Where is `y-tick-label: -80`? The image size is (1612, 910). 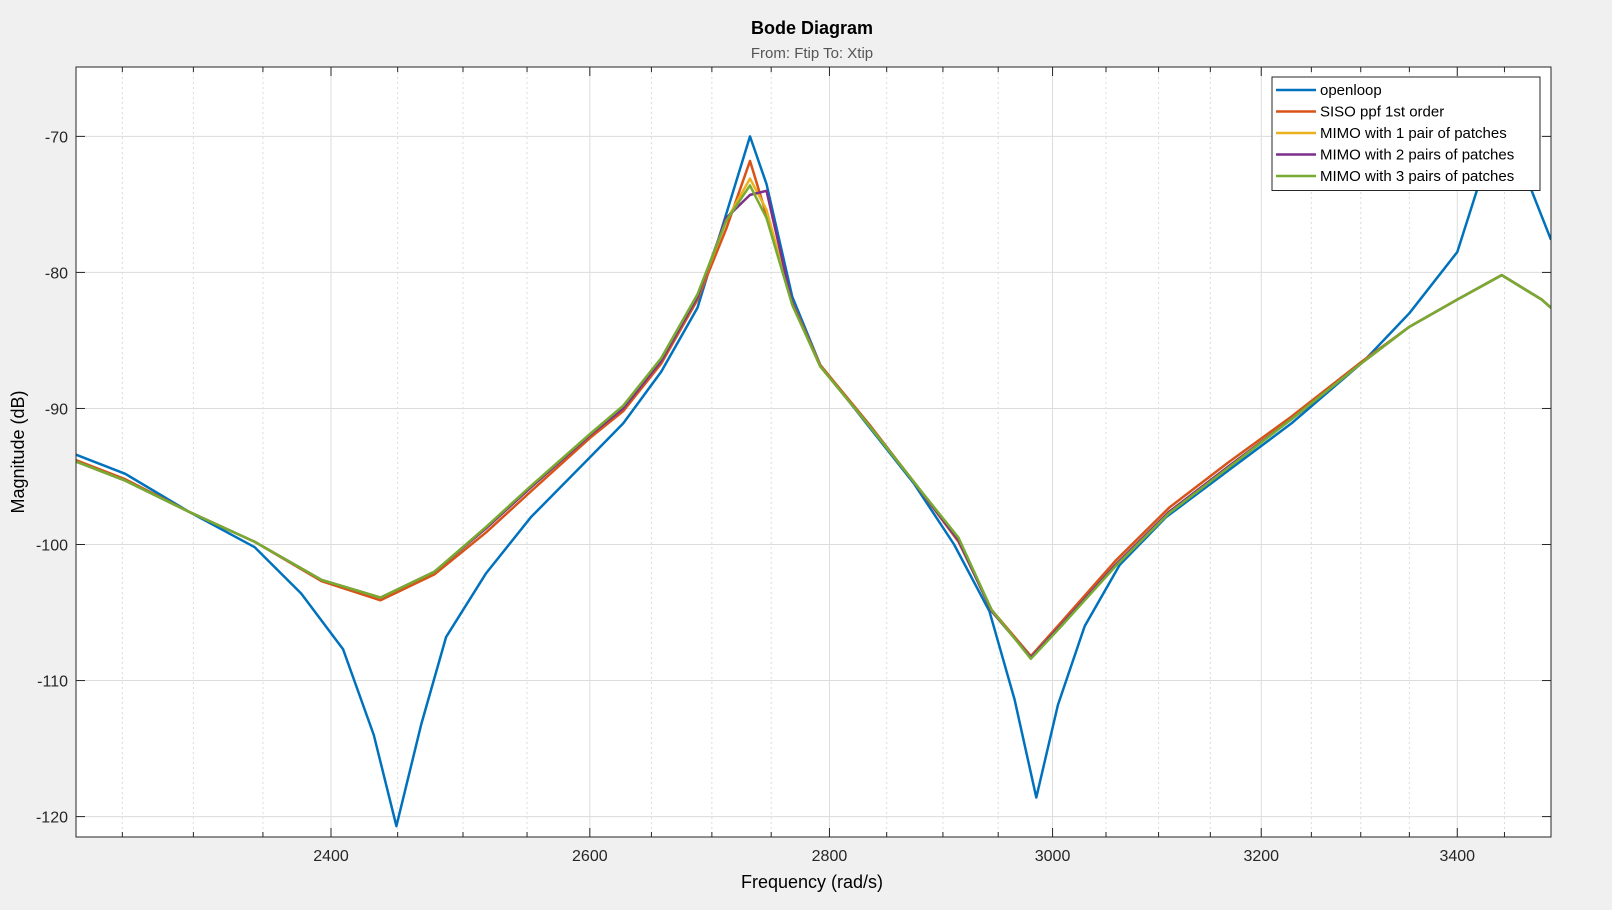
y-tick-label: -80 is located at coordinates (56, 273).